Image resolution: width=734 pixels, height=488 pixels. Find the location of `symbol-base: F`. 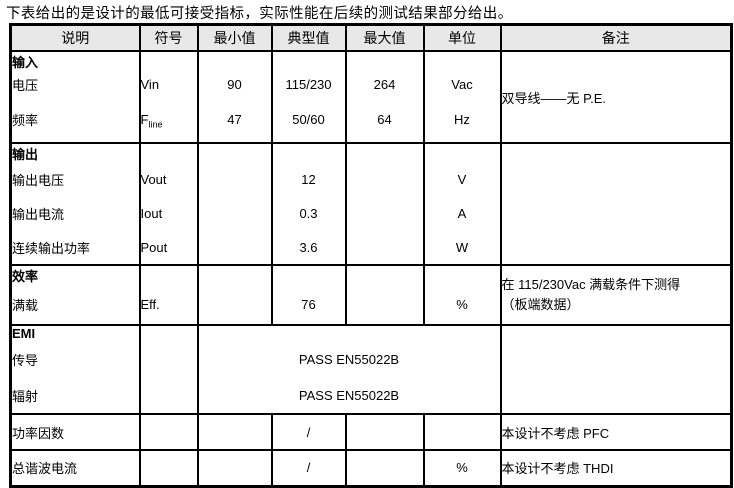

symbol-base: F is located at coordinates (144, 119).